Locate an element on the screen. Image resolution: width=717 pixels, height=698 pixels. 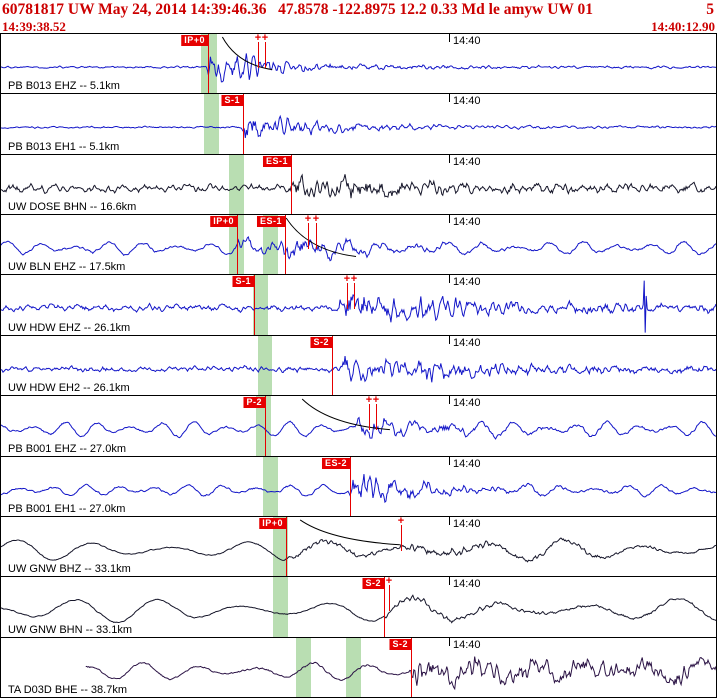
trace-panel: 14:40 ES-1 UW DOSE BHN -- 16.6km is located at coordinates (358, 184).